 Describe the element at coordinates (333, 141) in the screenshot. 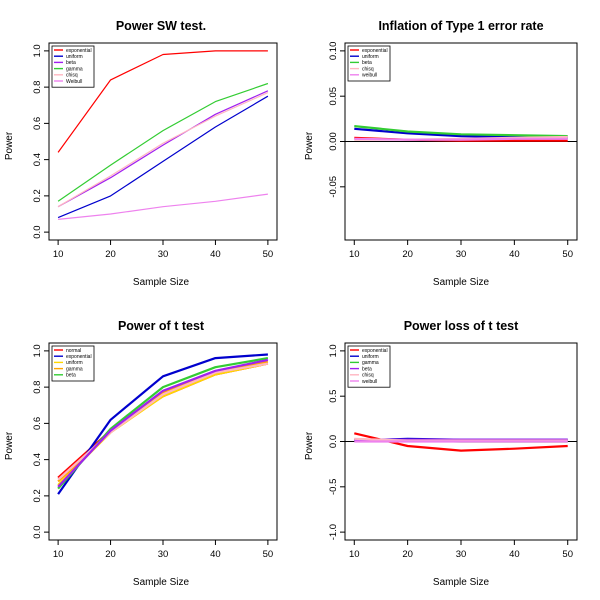

I see `y-tick-label: 0.00` at that location.